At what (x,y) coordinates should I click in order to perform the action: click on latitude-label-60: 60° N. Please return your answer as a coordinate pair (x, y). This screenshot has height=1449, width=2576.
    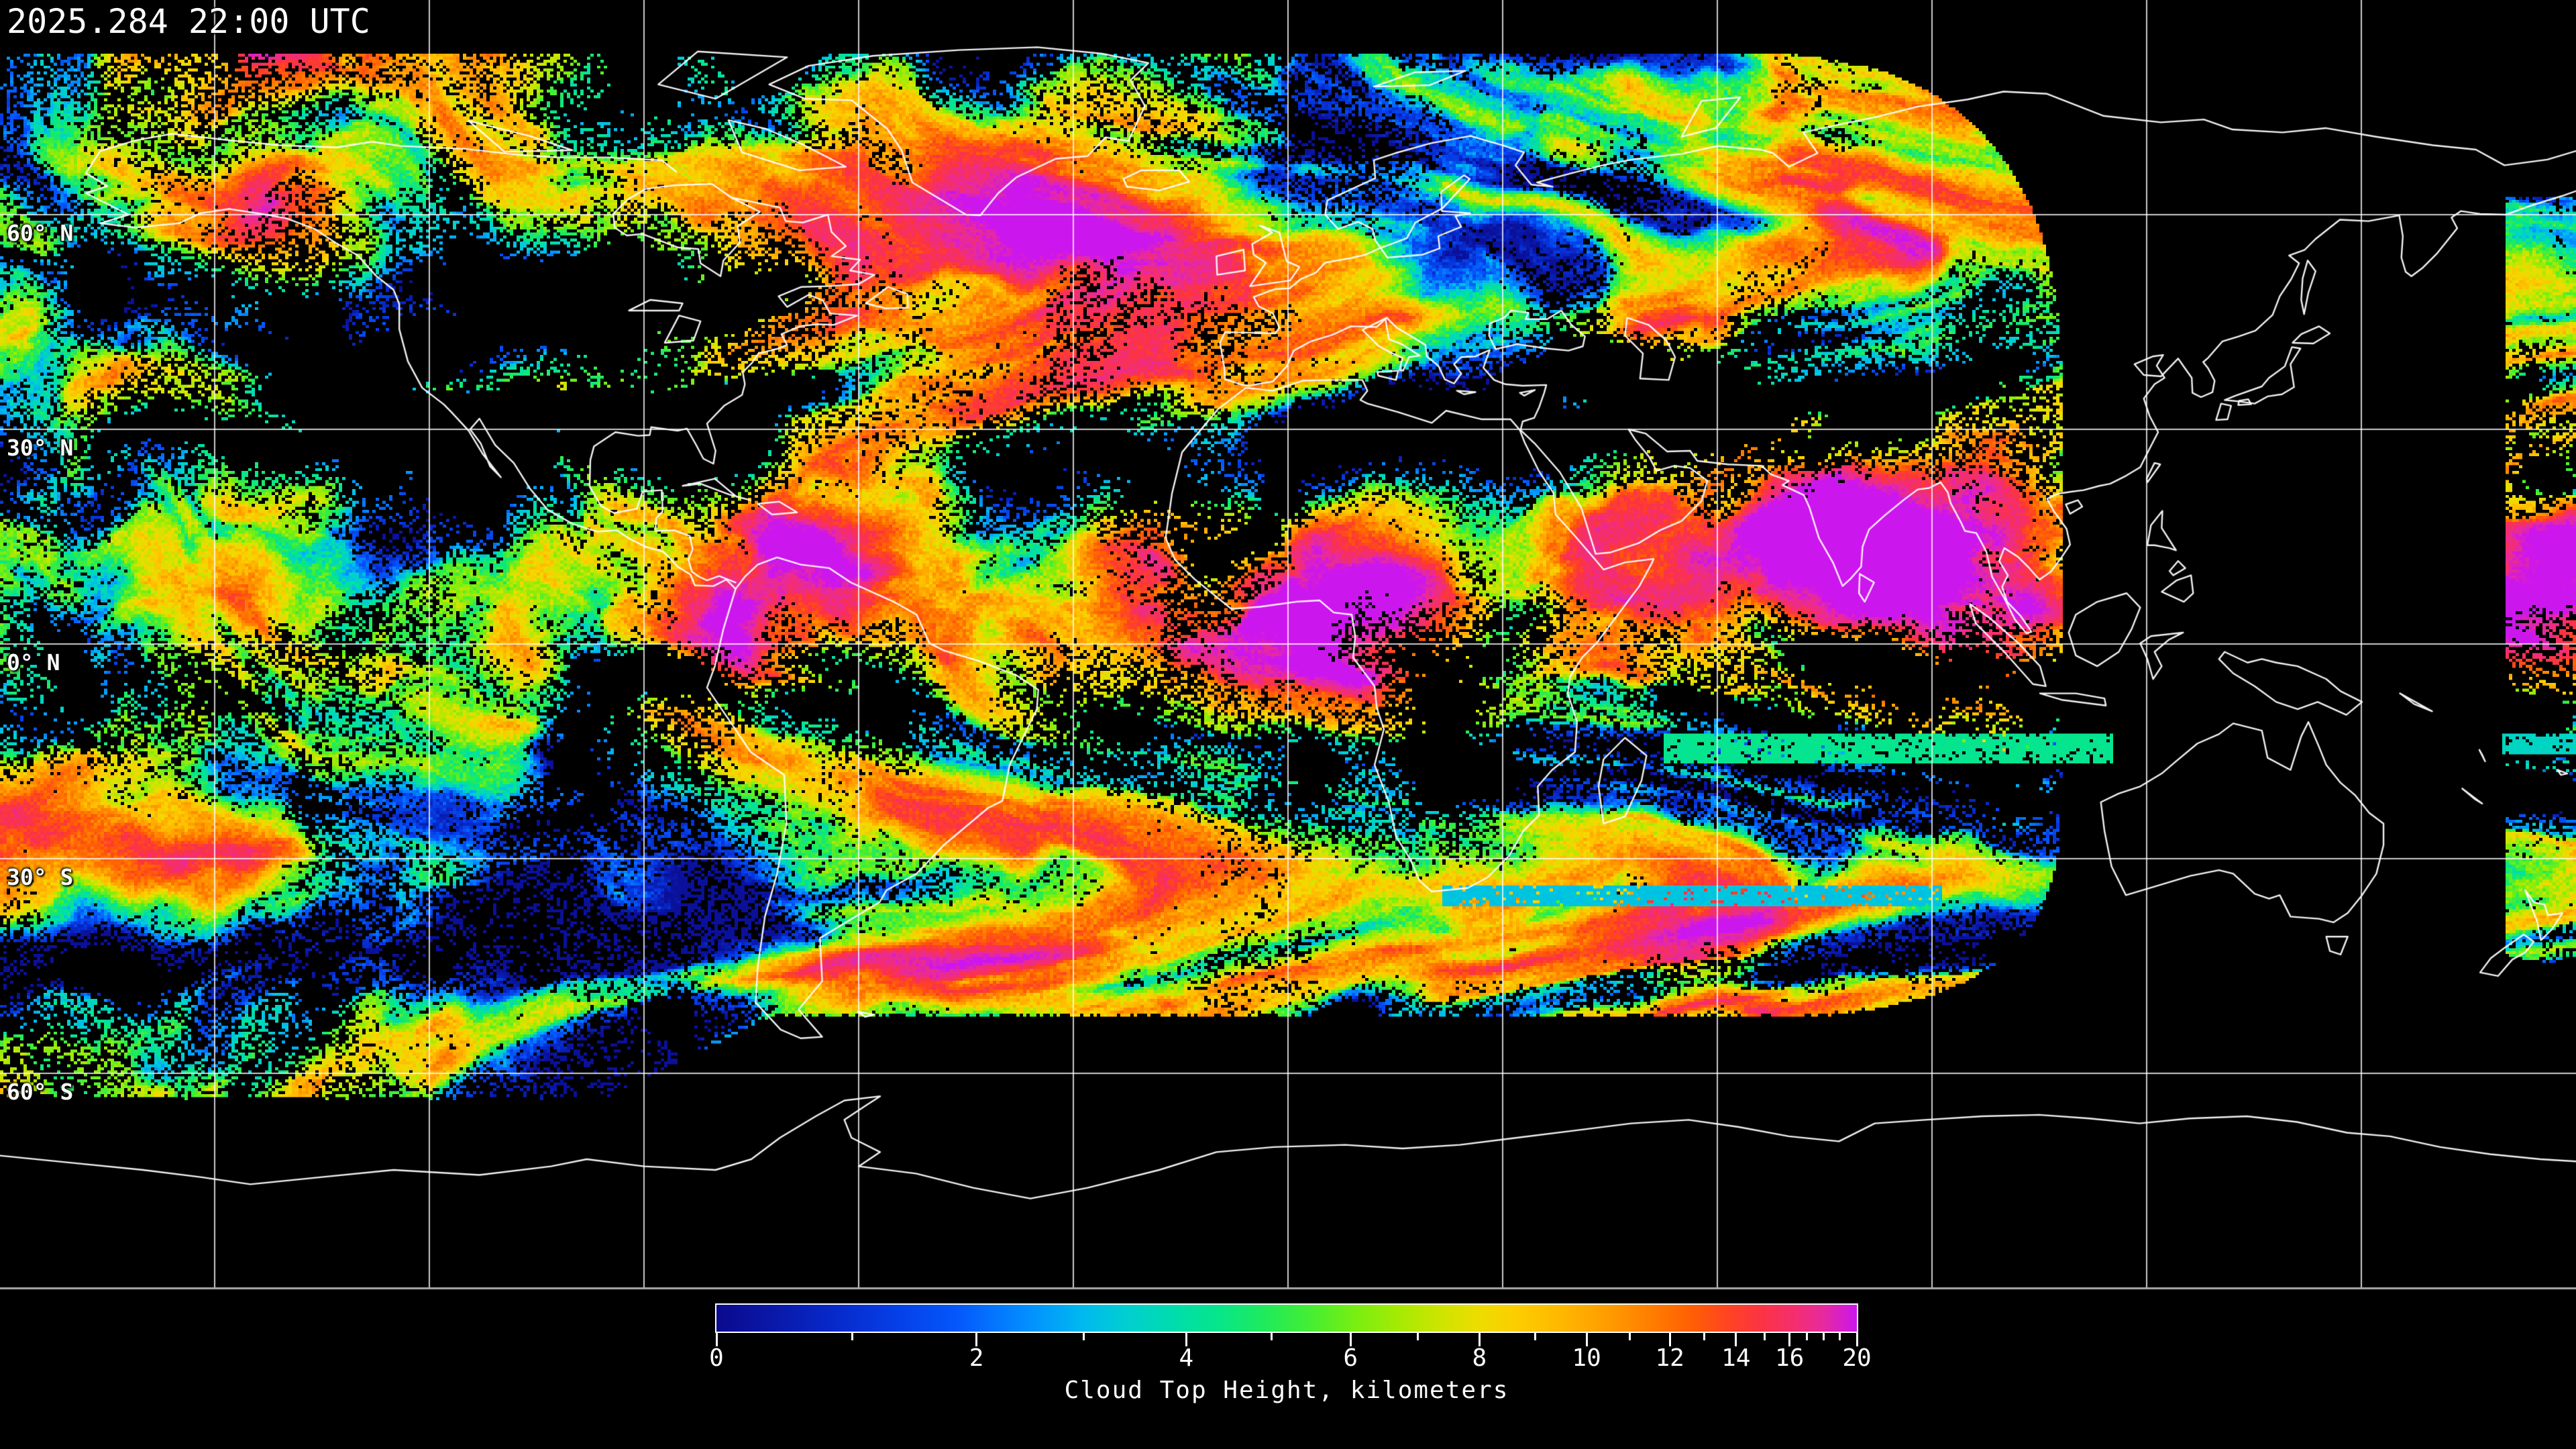
    Looking at the image, I should click on (40, 233).